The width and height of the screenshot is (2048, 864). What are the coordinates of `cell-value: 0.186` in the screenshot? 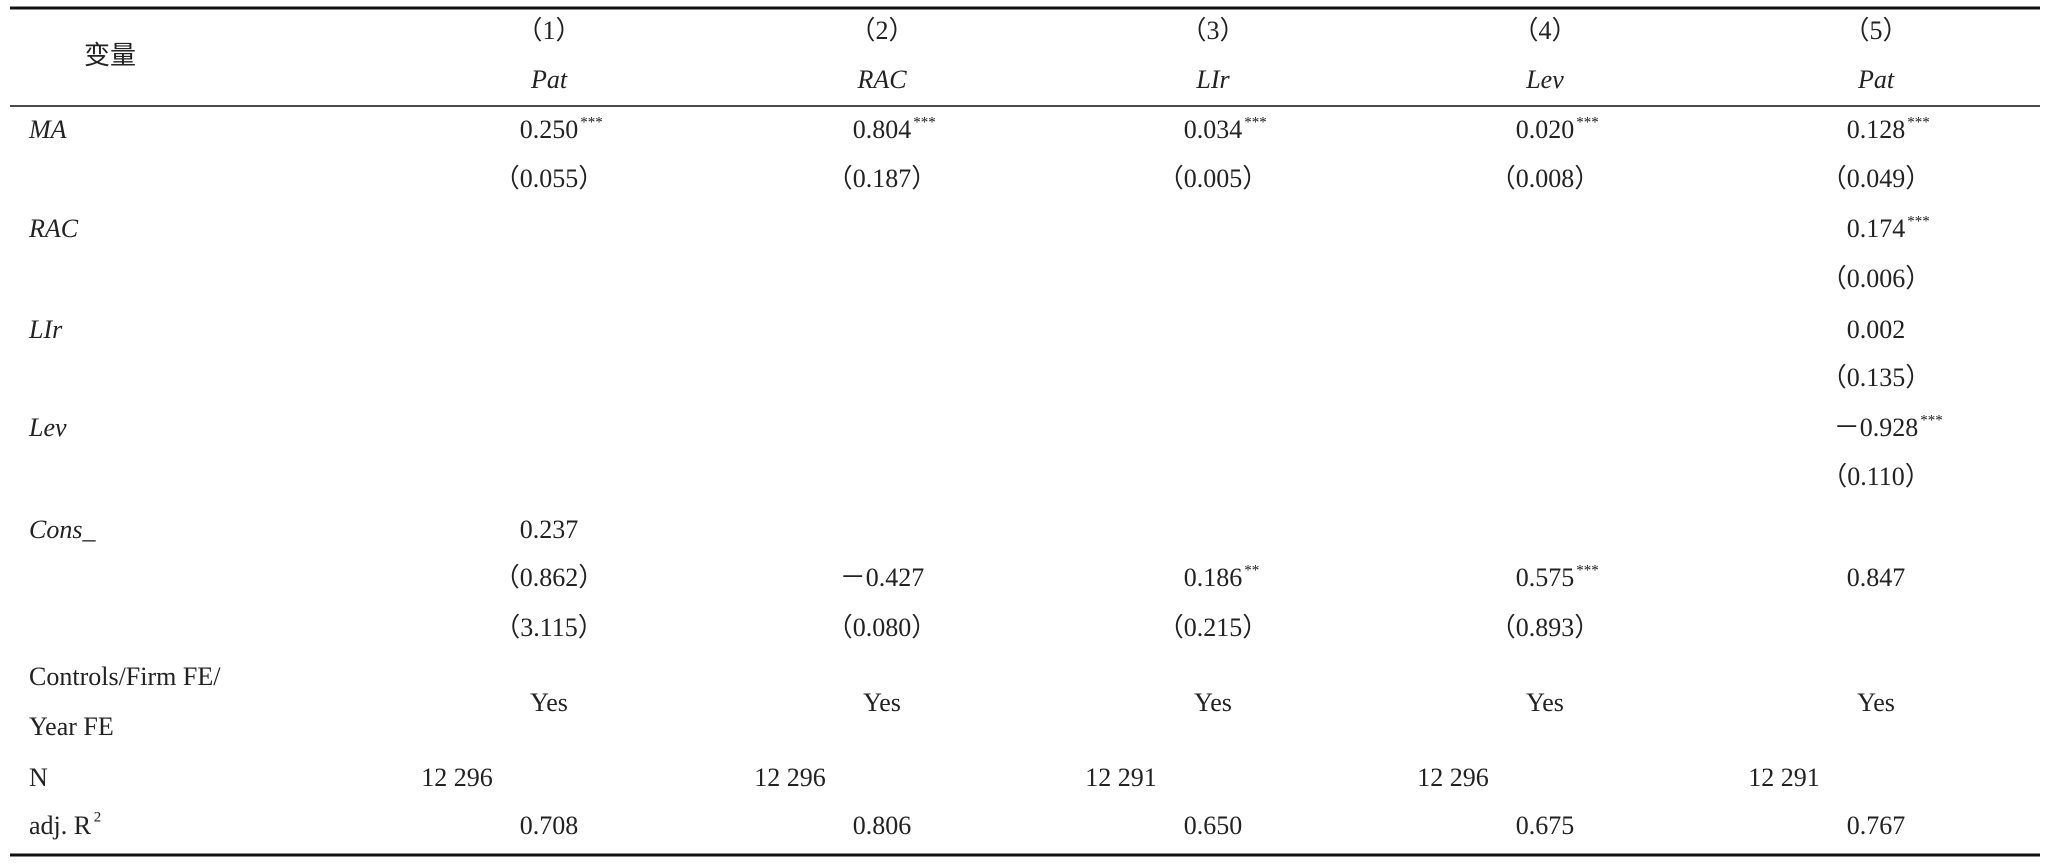 It's located at (1213, 577).